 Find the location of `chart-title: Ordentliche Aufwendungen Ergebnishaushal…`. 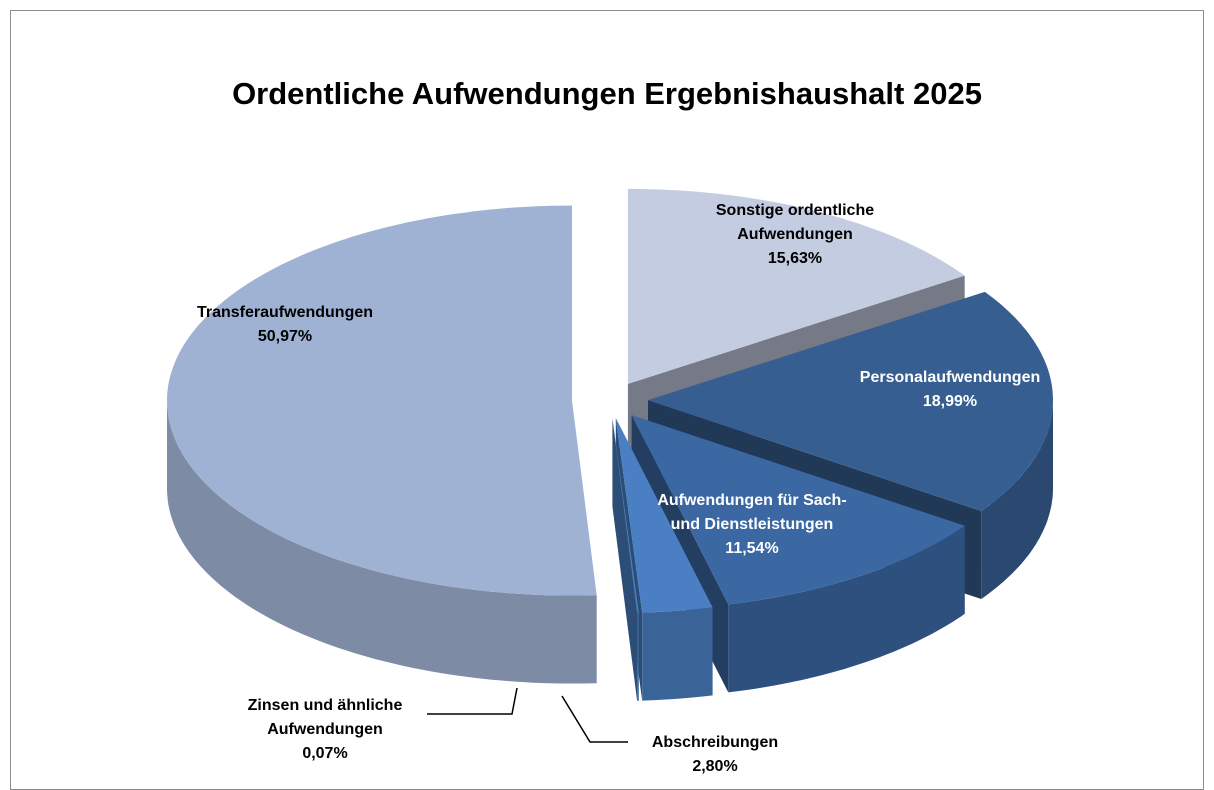

chart-title: Ordentliche Aufwendungen Ergebnishaushal… is located at coordinates (607, 93).